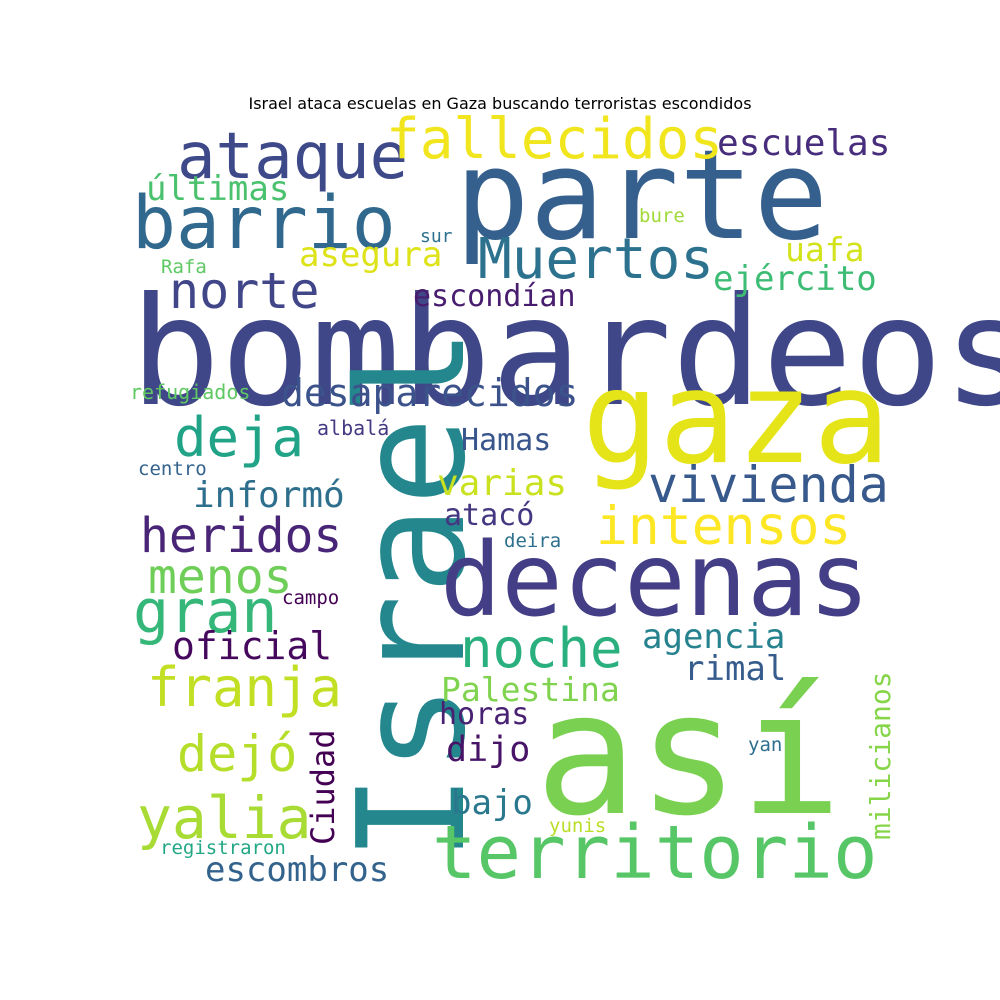 Image resolution: width=1000 pixels, height=1000 pixels. What do you see at coordinates (239, 437) in the screenshot?
I see `word-17: deja` at bounding box center [239, 437].